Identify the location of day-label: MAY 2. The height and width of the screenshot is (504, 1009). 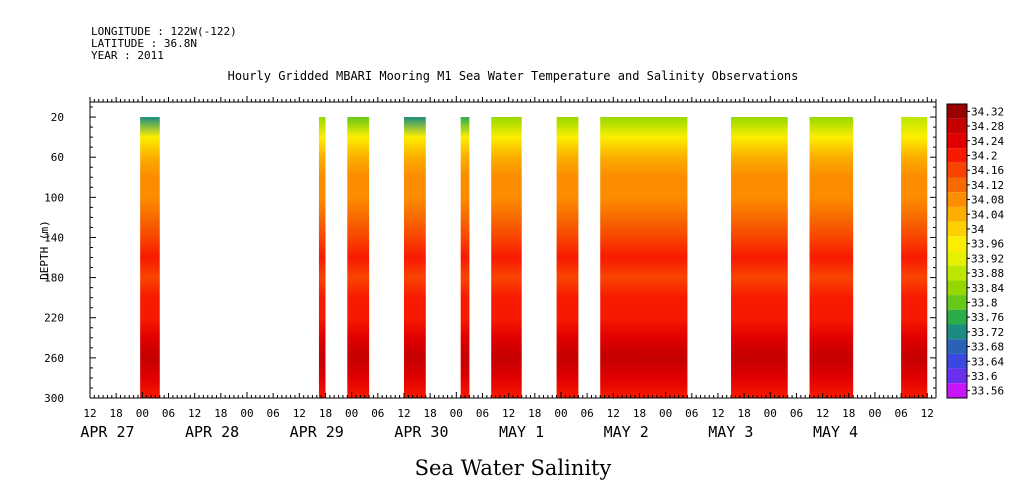
(626, 432).